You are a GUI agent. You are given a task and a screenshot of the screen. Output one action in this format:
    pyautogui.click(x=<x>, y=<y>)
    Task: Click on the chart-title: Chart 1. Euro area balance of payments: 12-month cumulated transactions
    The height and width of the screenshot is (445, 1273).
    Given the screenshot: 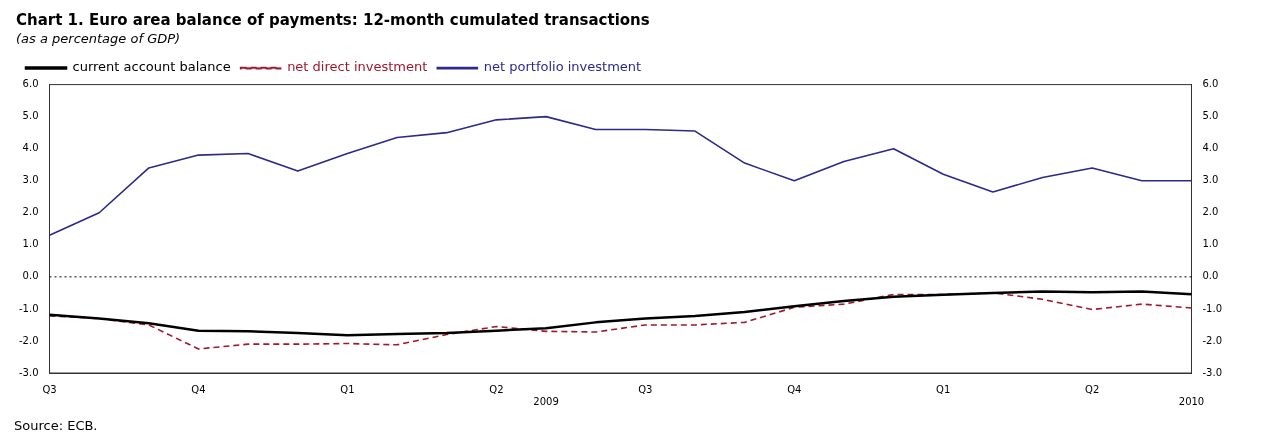 What is the action you would take?
    pyautogui.click(x=333, y=19)
    